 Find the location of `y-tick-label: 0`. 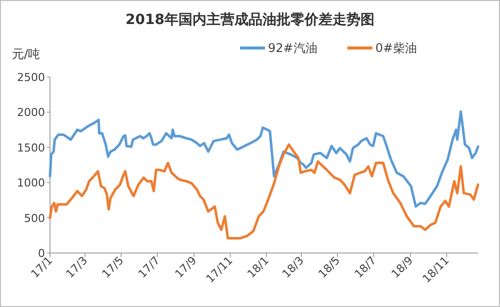

y-tick-label: 0 is located at coordinates (41, 253).